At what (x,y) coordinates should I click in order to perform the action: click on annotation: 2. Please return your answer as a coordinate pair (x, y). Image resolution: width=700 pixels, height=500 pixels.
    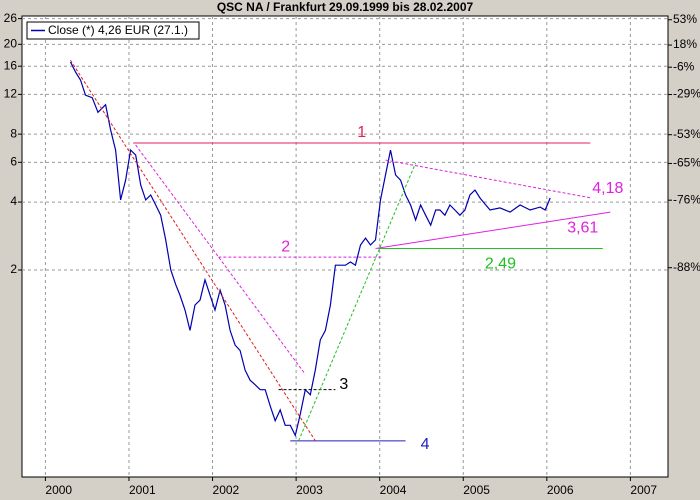
    Looking at the image, I should click on (285, 246).